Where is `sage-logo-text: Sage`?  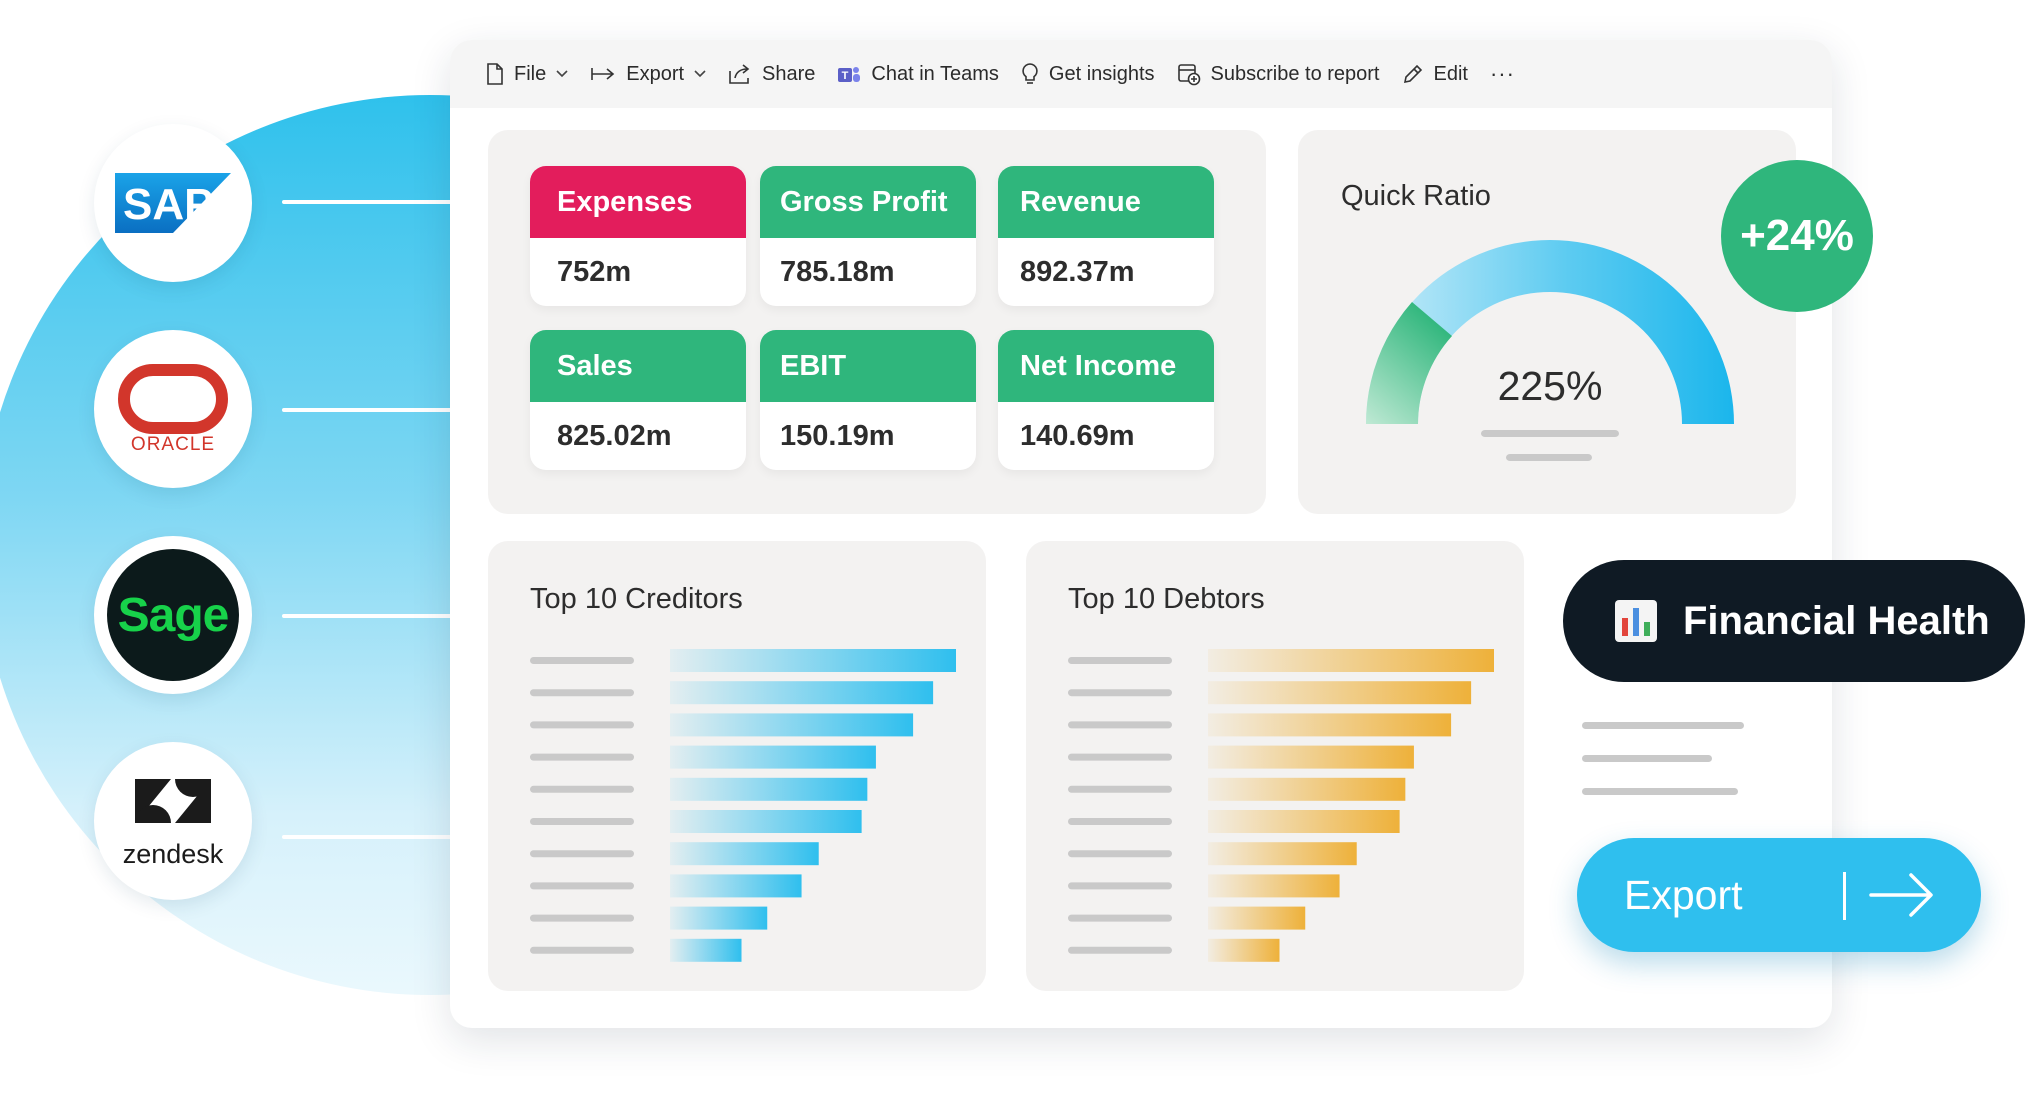
sage-logo-text: Sage is located at coordinates (173, 615).